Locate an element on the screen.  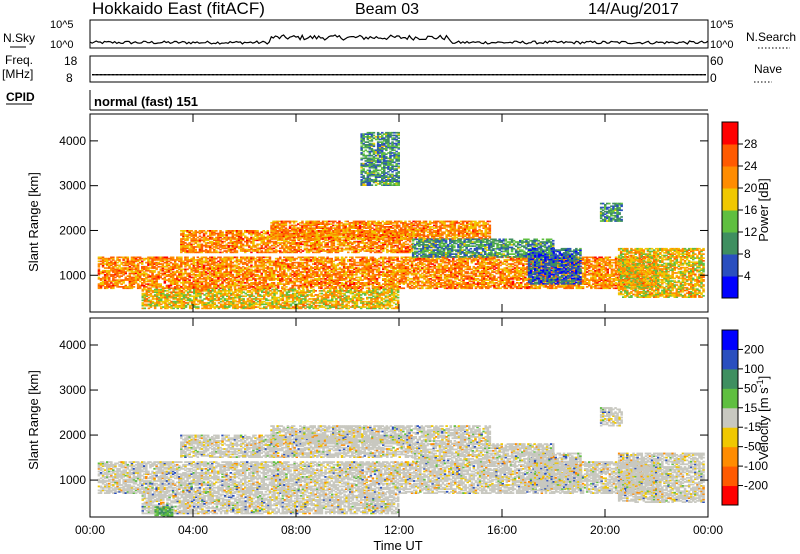
noise-series-line is located at coordinates (399, 39).